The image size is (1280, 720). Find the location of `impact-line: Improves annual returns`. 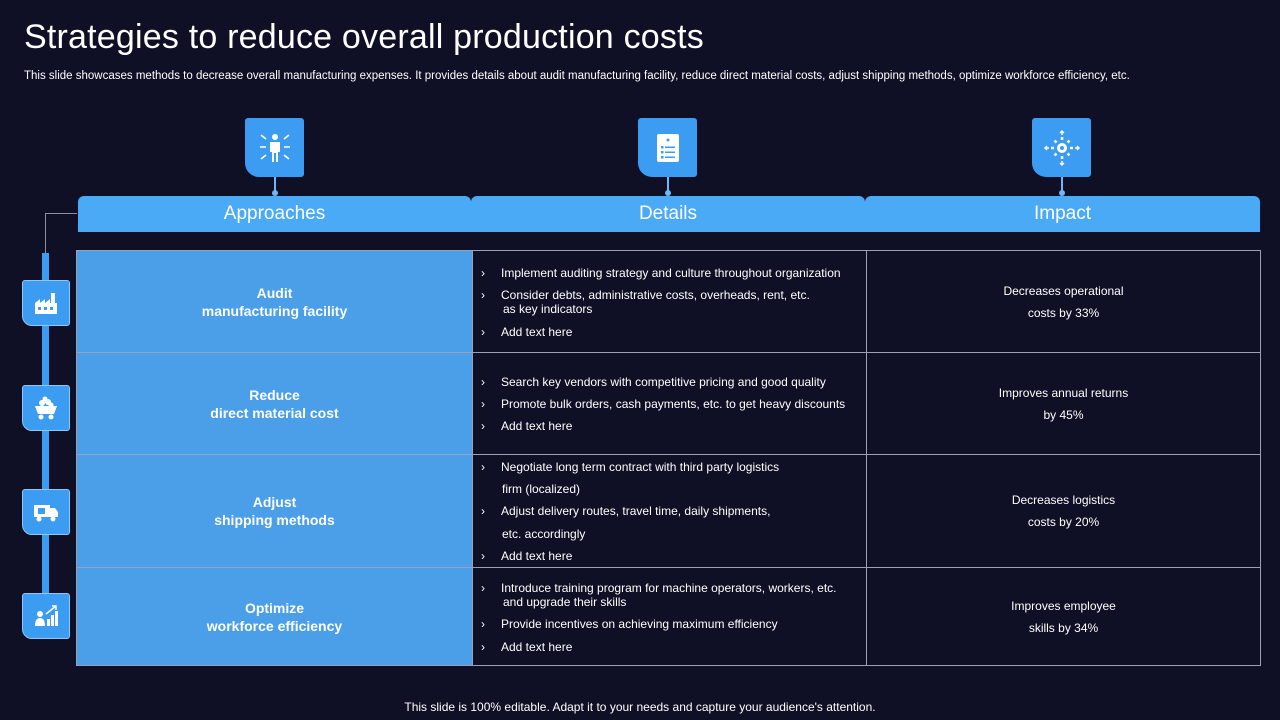

impact-line: Improves annual returns is located at coordinates (1063, 392).